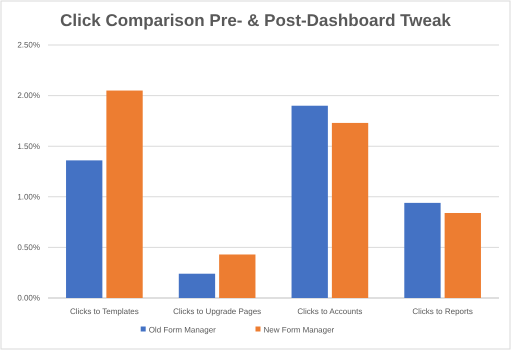  Describe the element at coordinates (28, 95) in the screenshot. I see `y-tick-label: 2.00%` at that location.